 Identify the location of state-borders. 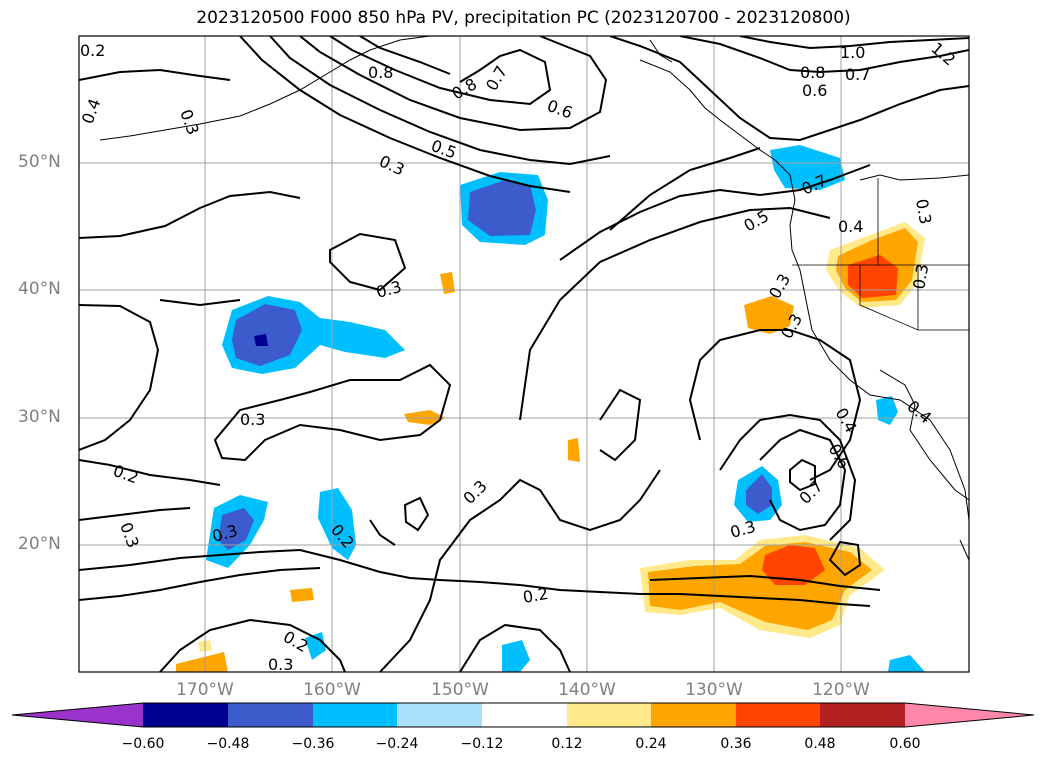
(880, 254).